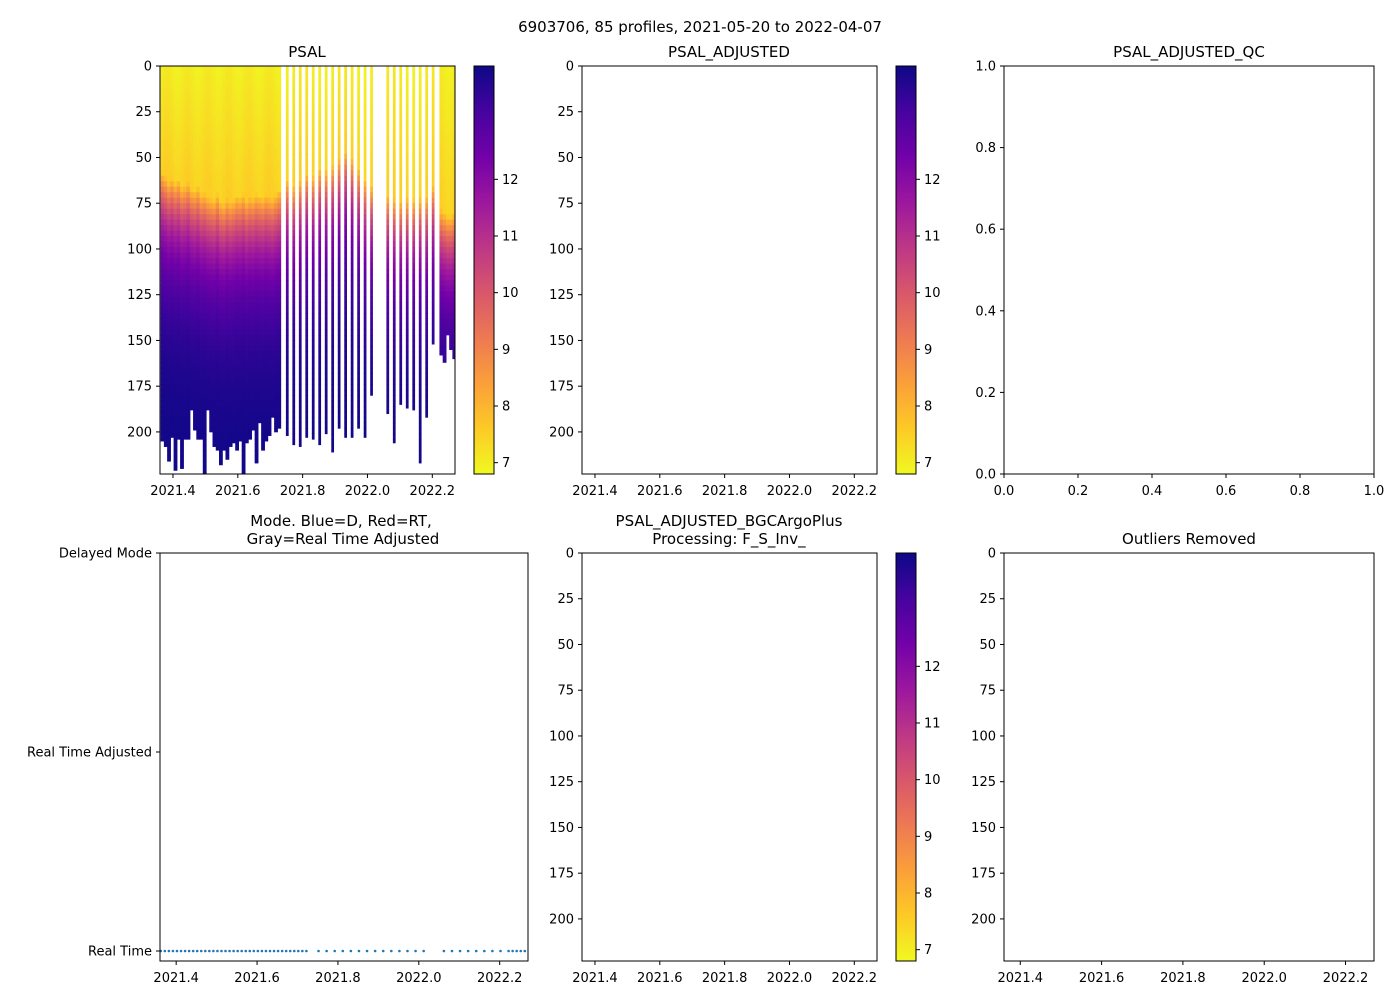 Image resolution: width=1400 pixels, height=1000 pixels. Describe the element at coordinates (269, 251) in the screenshot. I see `psal-profile` at that location.